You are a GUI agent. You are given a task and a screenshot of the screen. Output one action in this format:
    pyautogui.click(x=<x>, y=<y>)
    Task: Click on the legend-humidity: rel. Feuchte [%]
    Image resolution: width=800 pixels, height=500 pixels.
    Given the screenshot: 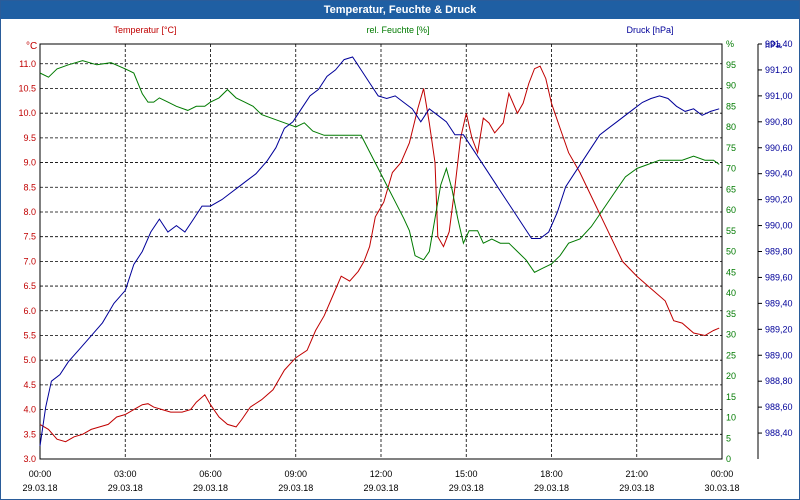 What is the action you would take?
    pyautogui.click(x=397, y=30)
    